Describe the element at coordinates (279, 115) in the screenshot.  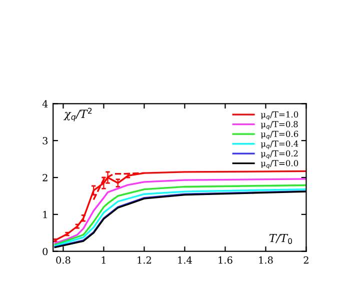
I see `legend-label: μ$_{q}$/T=1.0` at that location.